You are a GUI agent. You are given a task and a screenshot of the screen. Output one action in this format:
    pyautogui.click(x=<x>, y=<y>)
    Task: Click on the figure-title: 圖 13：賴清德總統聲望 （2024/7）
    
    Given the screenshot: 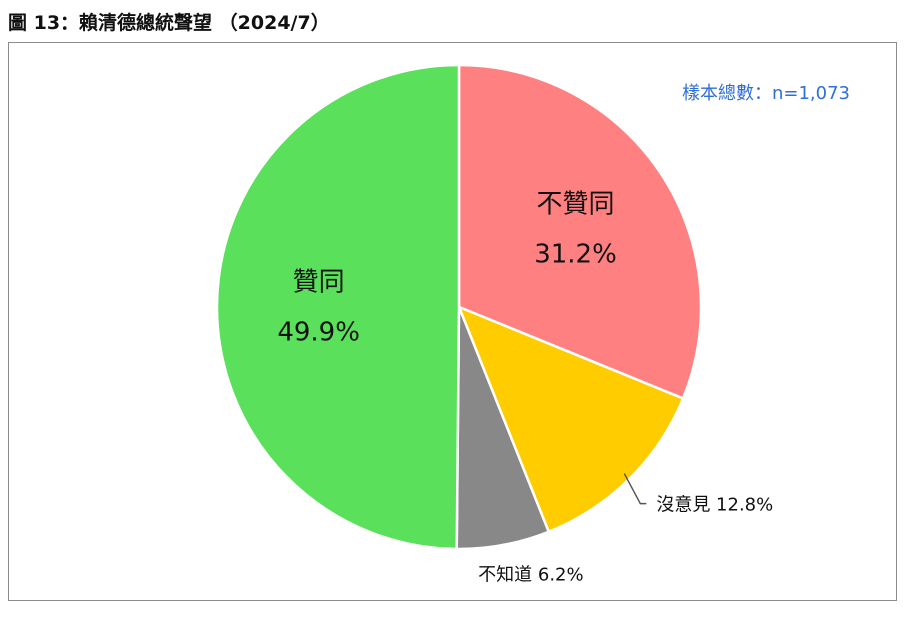 What is the action you would take?
    pyautogui.click(x=169, y=23)
    